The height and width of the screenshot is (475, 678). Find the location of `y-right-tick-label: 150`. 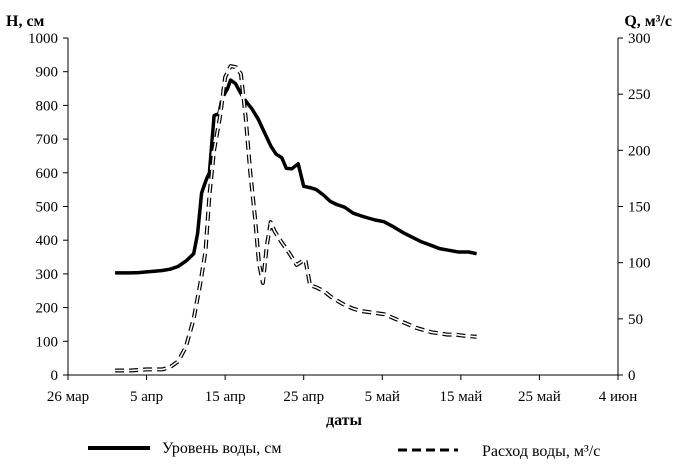

y-right-tick-label: 150 is located at coordinates (639, 208).